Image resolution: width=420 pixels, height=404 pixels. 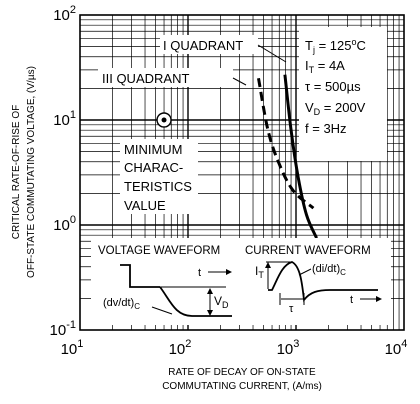 What do you see at coordinates (333, 86) in the screenshot?
I see `condition-tau: τ = 500µs` at bounding box center [333, 86].